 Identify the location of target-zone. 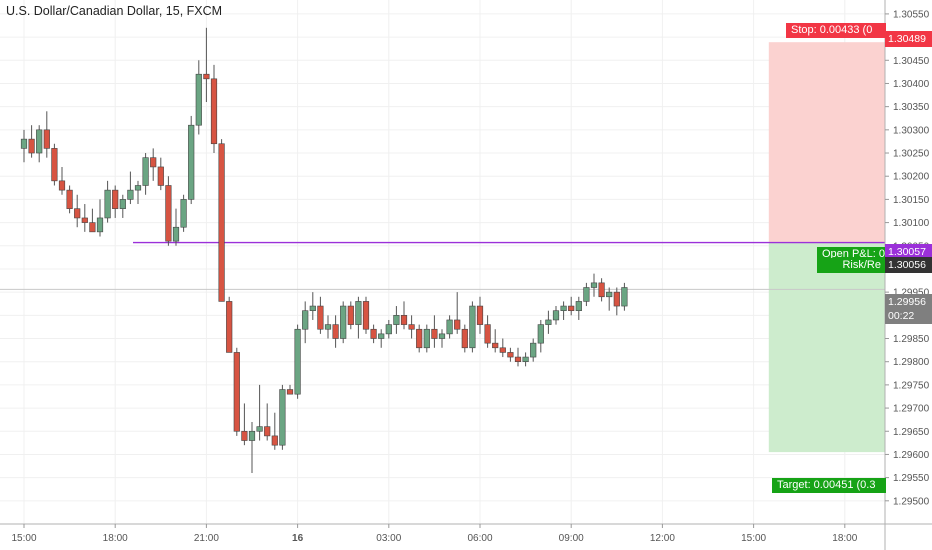
(826, 347).